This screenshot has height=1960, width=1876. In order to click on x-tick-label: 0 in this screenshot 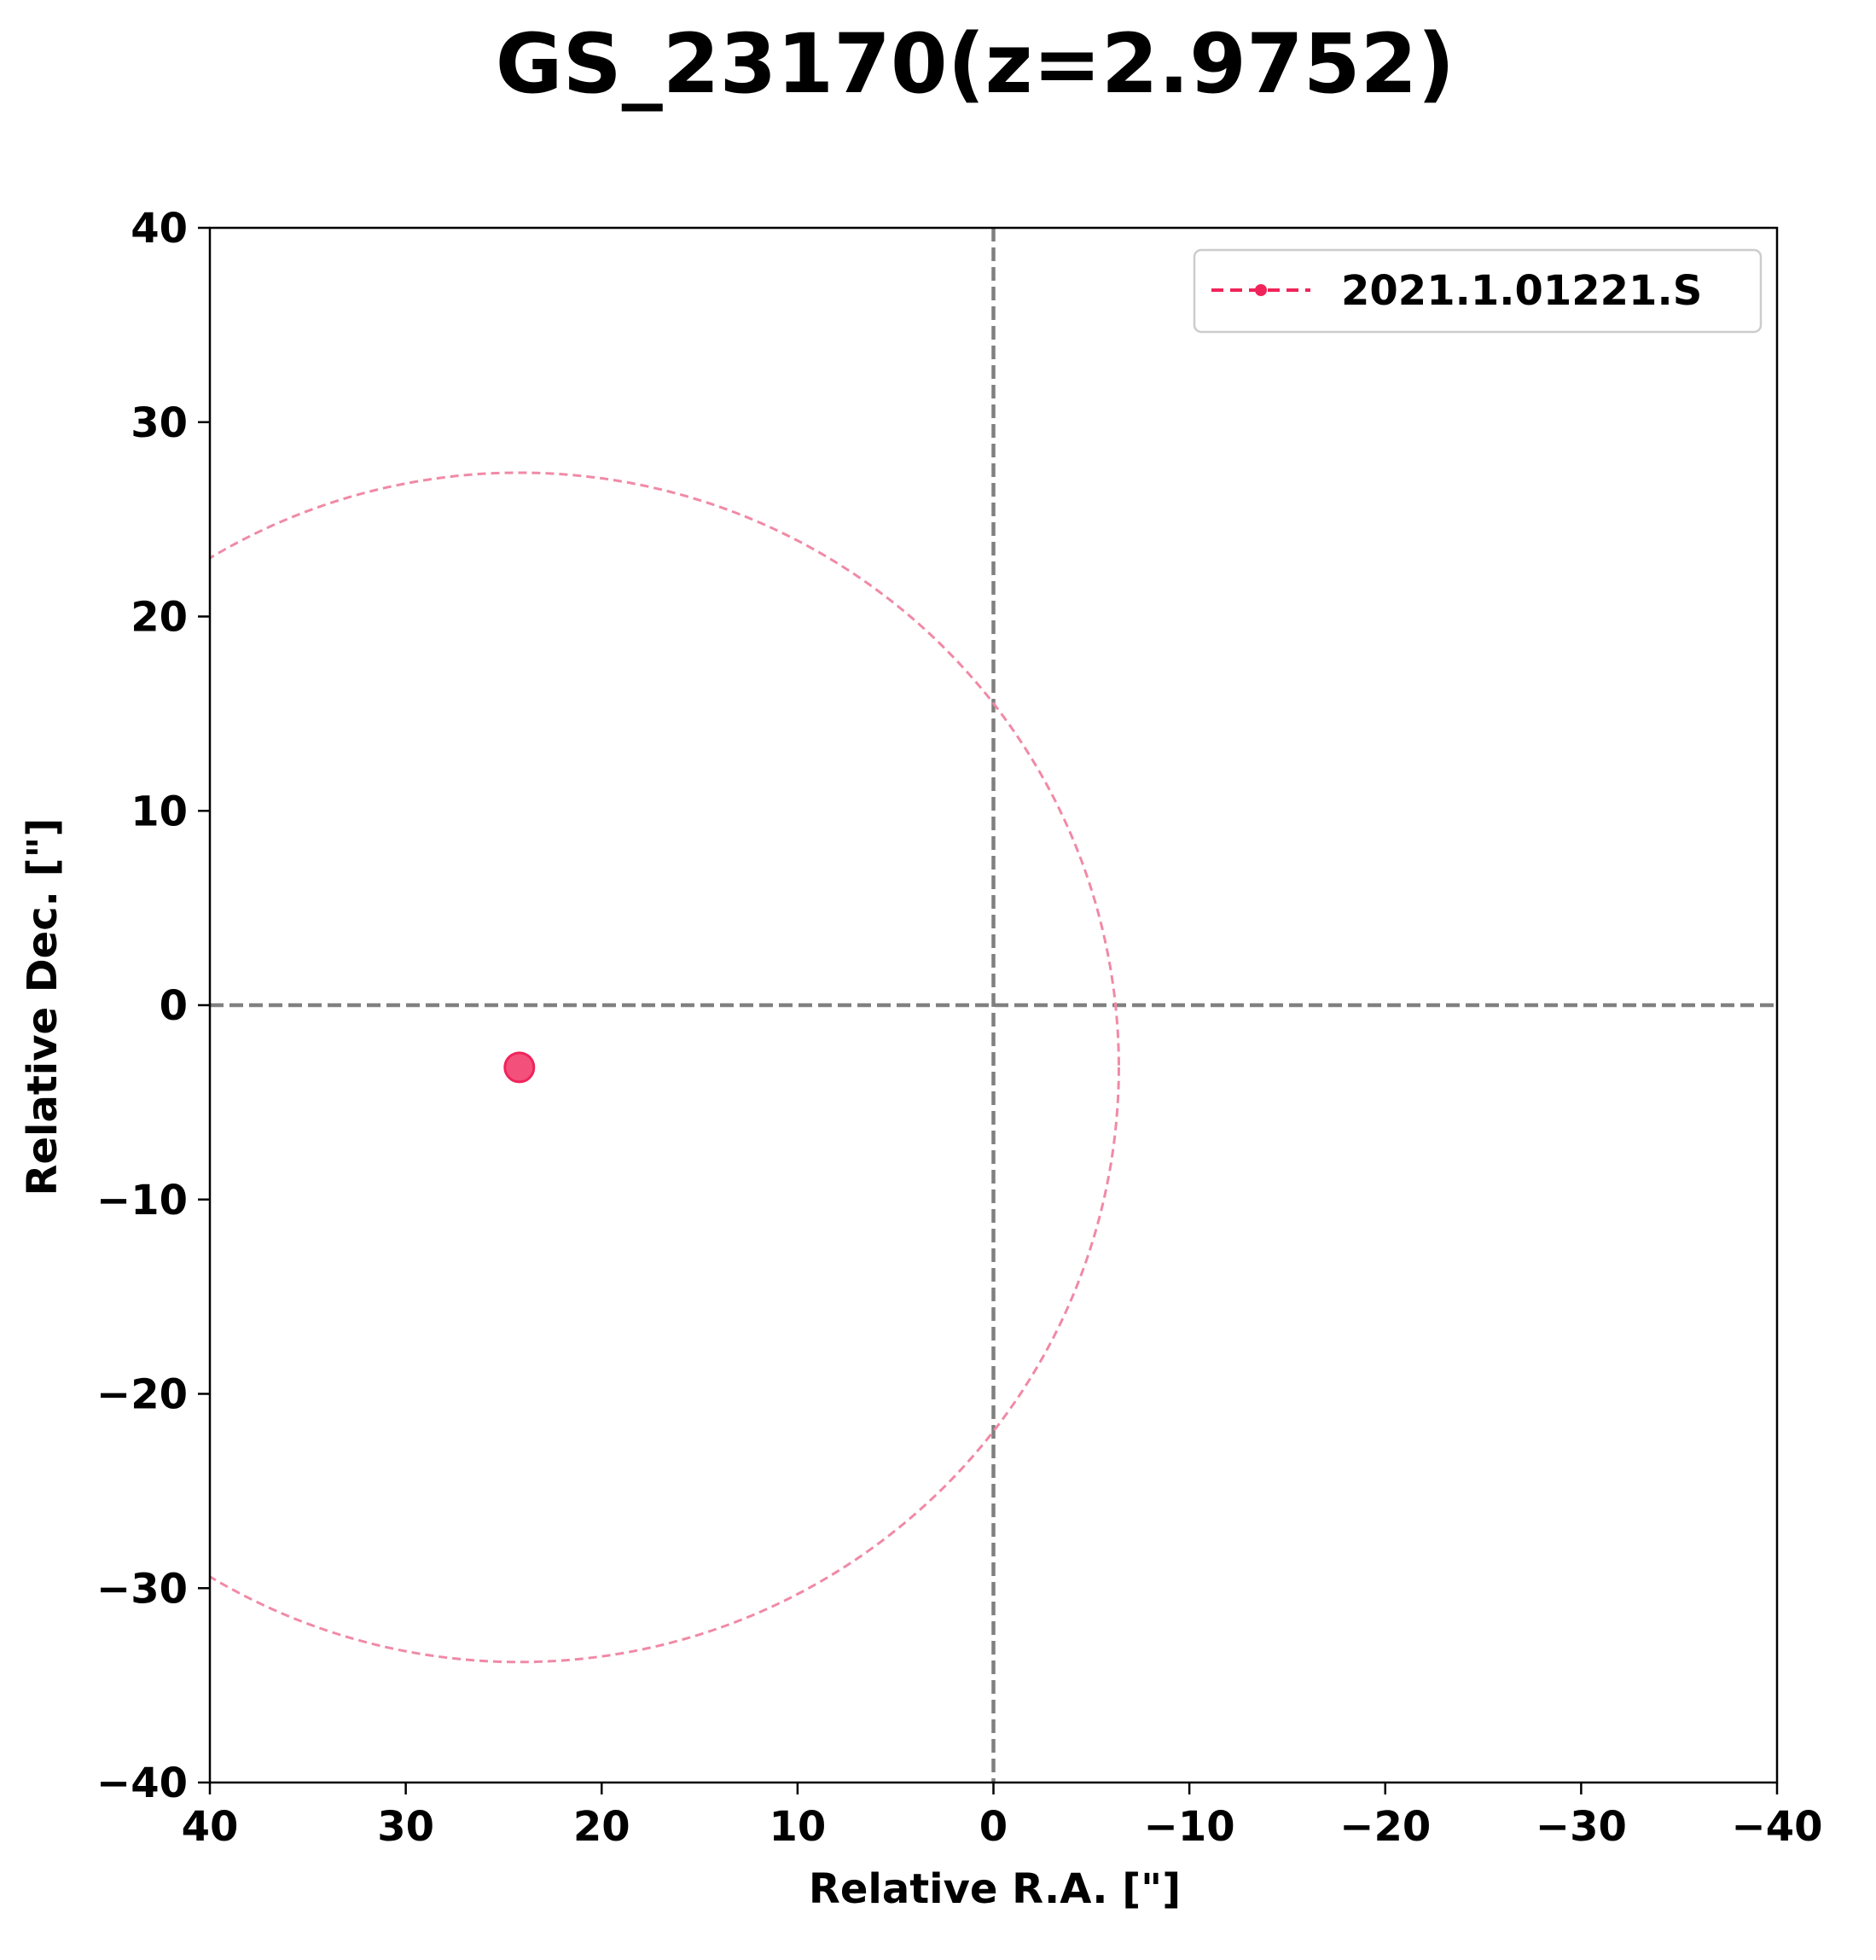, I will do `click(993, 1827)`.